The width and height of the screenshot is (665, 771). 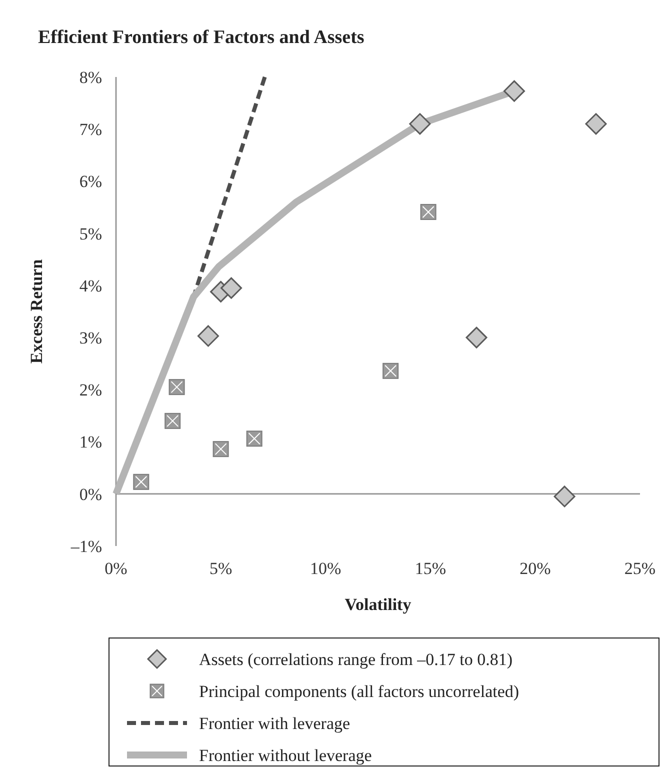 What do you see at coordinates (36, 311) in the screenshot?
I see `y-axis-title: Excess Return` at bounding box center [36, 311].